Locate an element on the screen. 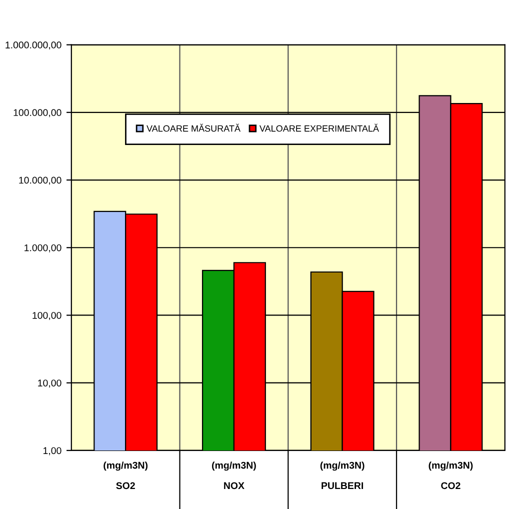 Image resolution: width=510 pixels, height=509 pixels. y-tick-label: 1.000.000,00 is located at coordinates (34, 46).